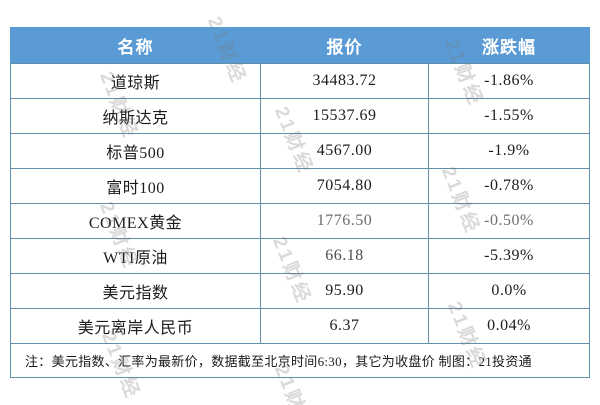 The image size is (600, 405). I want to click on cell-name: 纳斯达克, so click(135, 118).